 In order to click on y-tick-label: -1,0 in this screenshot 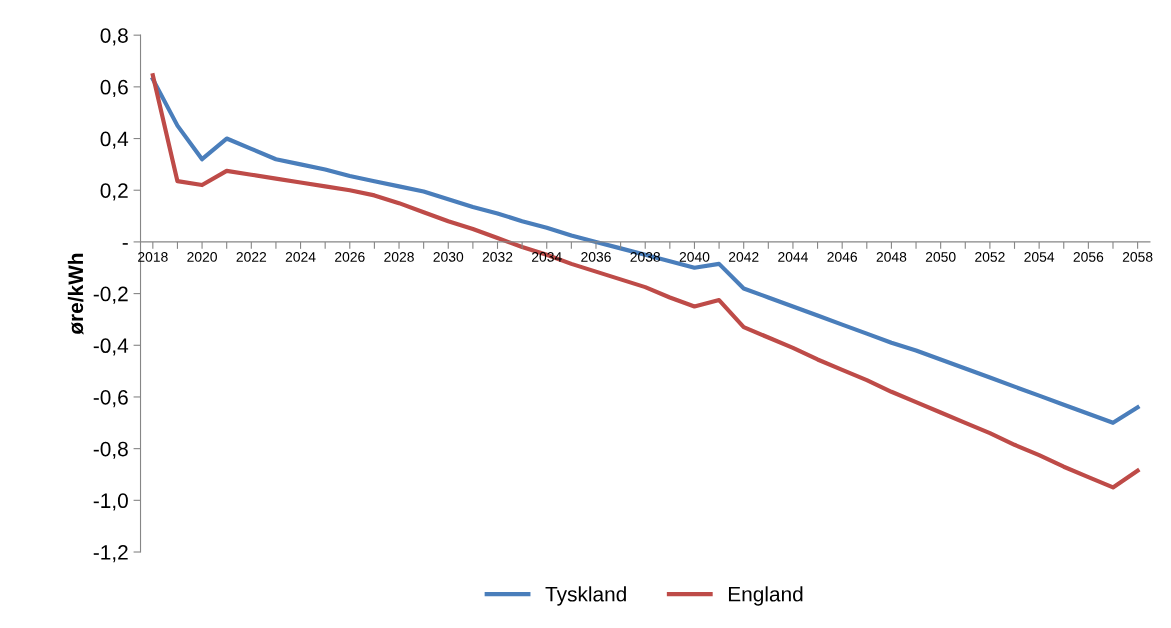, I will do `click(110, 502)`.